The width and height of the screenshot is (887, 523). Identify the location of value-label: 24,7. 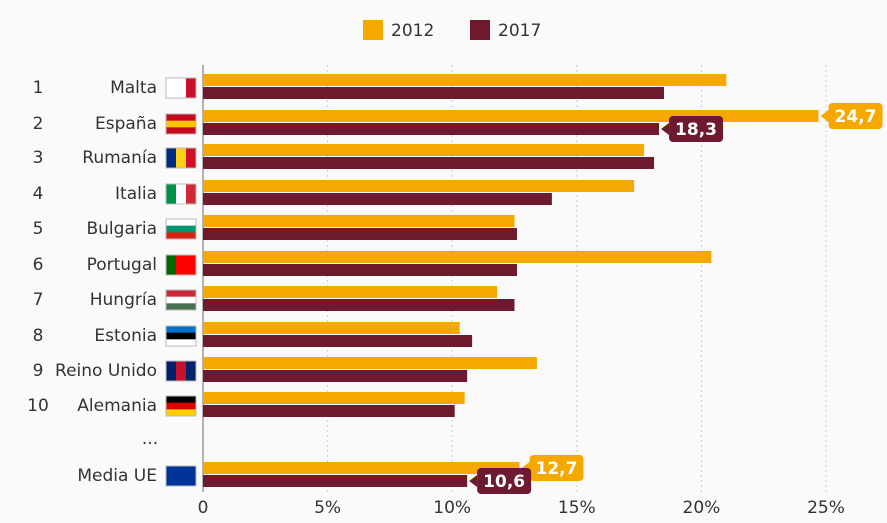
(856, 117).